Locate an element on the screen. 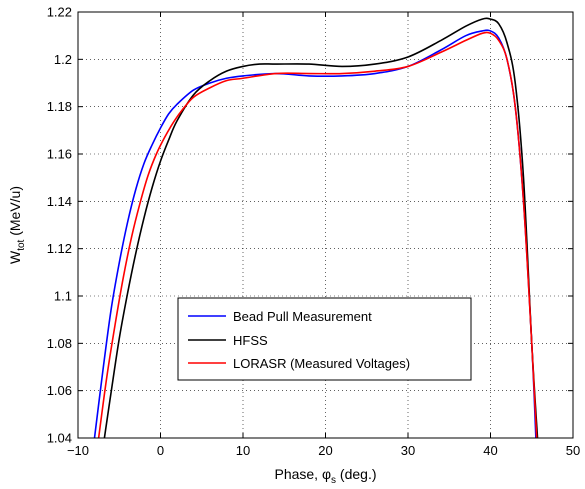 The height and width of the screenshot is (489, 585). y-tick-label: 1.2 is located at coordinates (63, 59).